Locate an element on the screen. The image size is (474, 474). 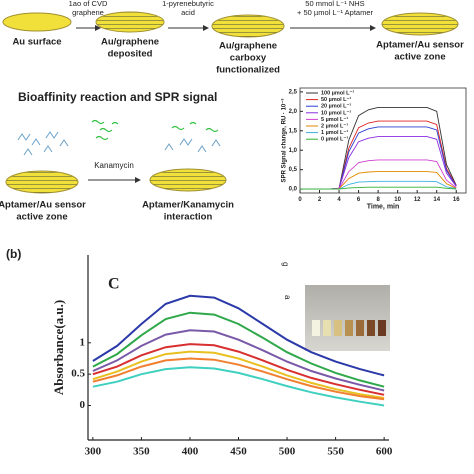
legend-label: 2 µmol L⁻¹ is located at coordinates (334, 125).